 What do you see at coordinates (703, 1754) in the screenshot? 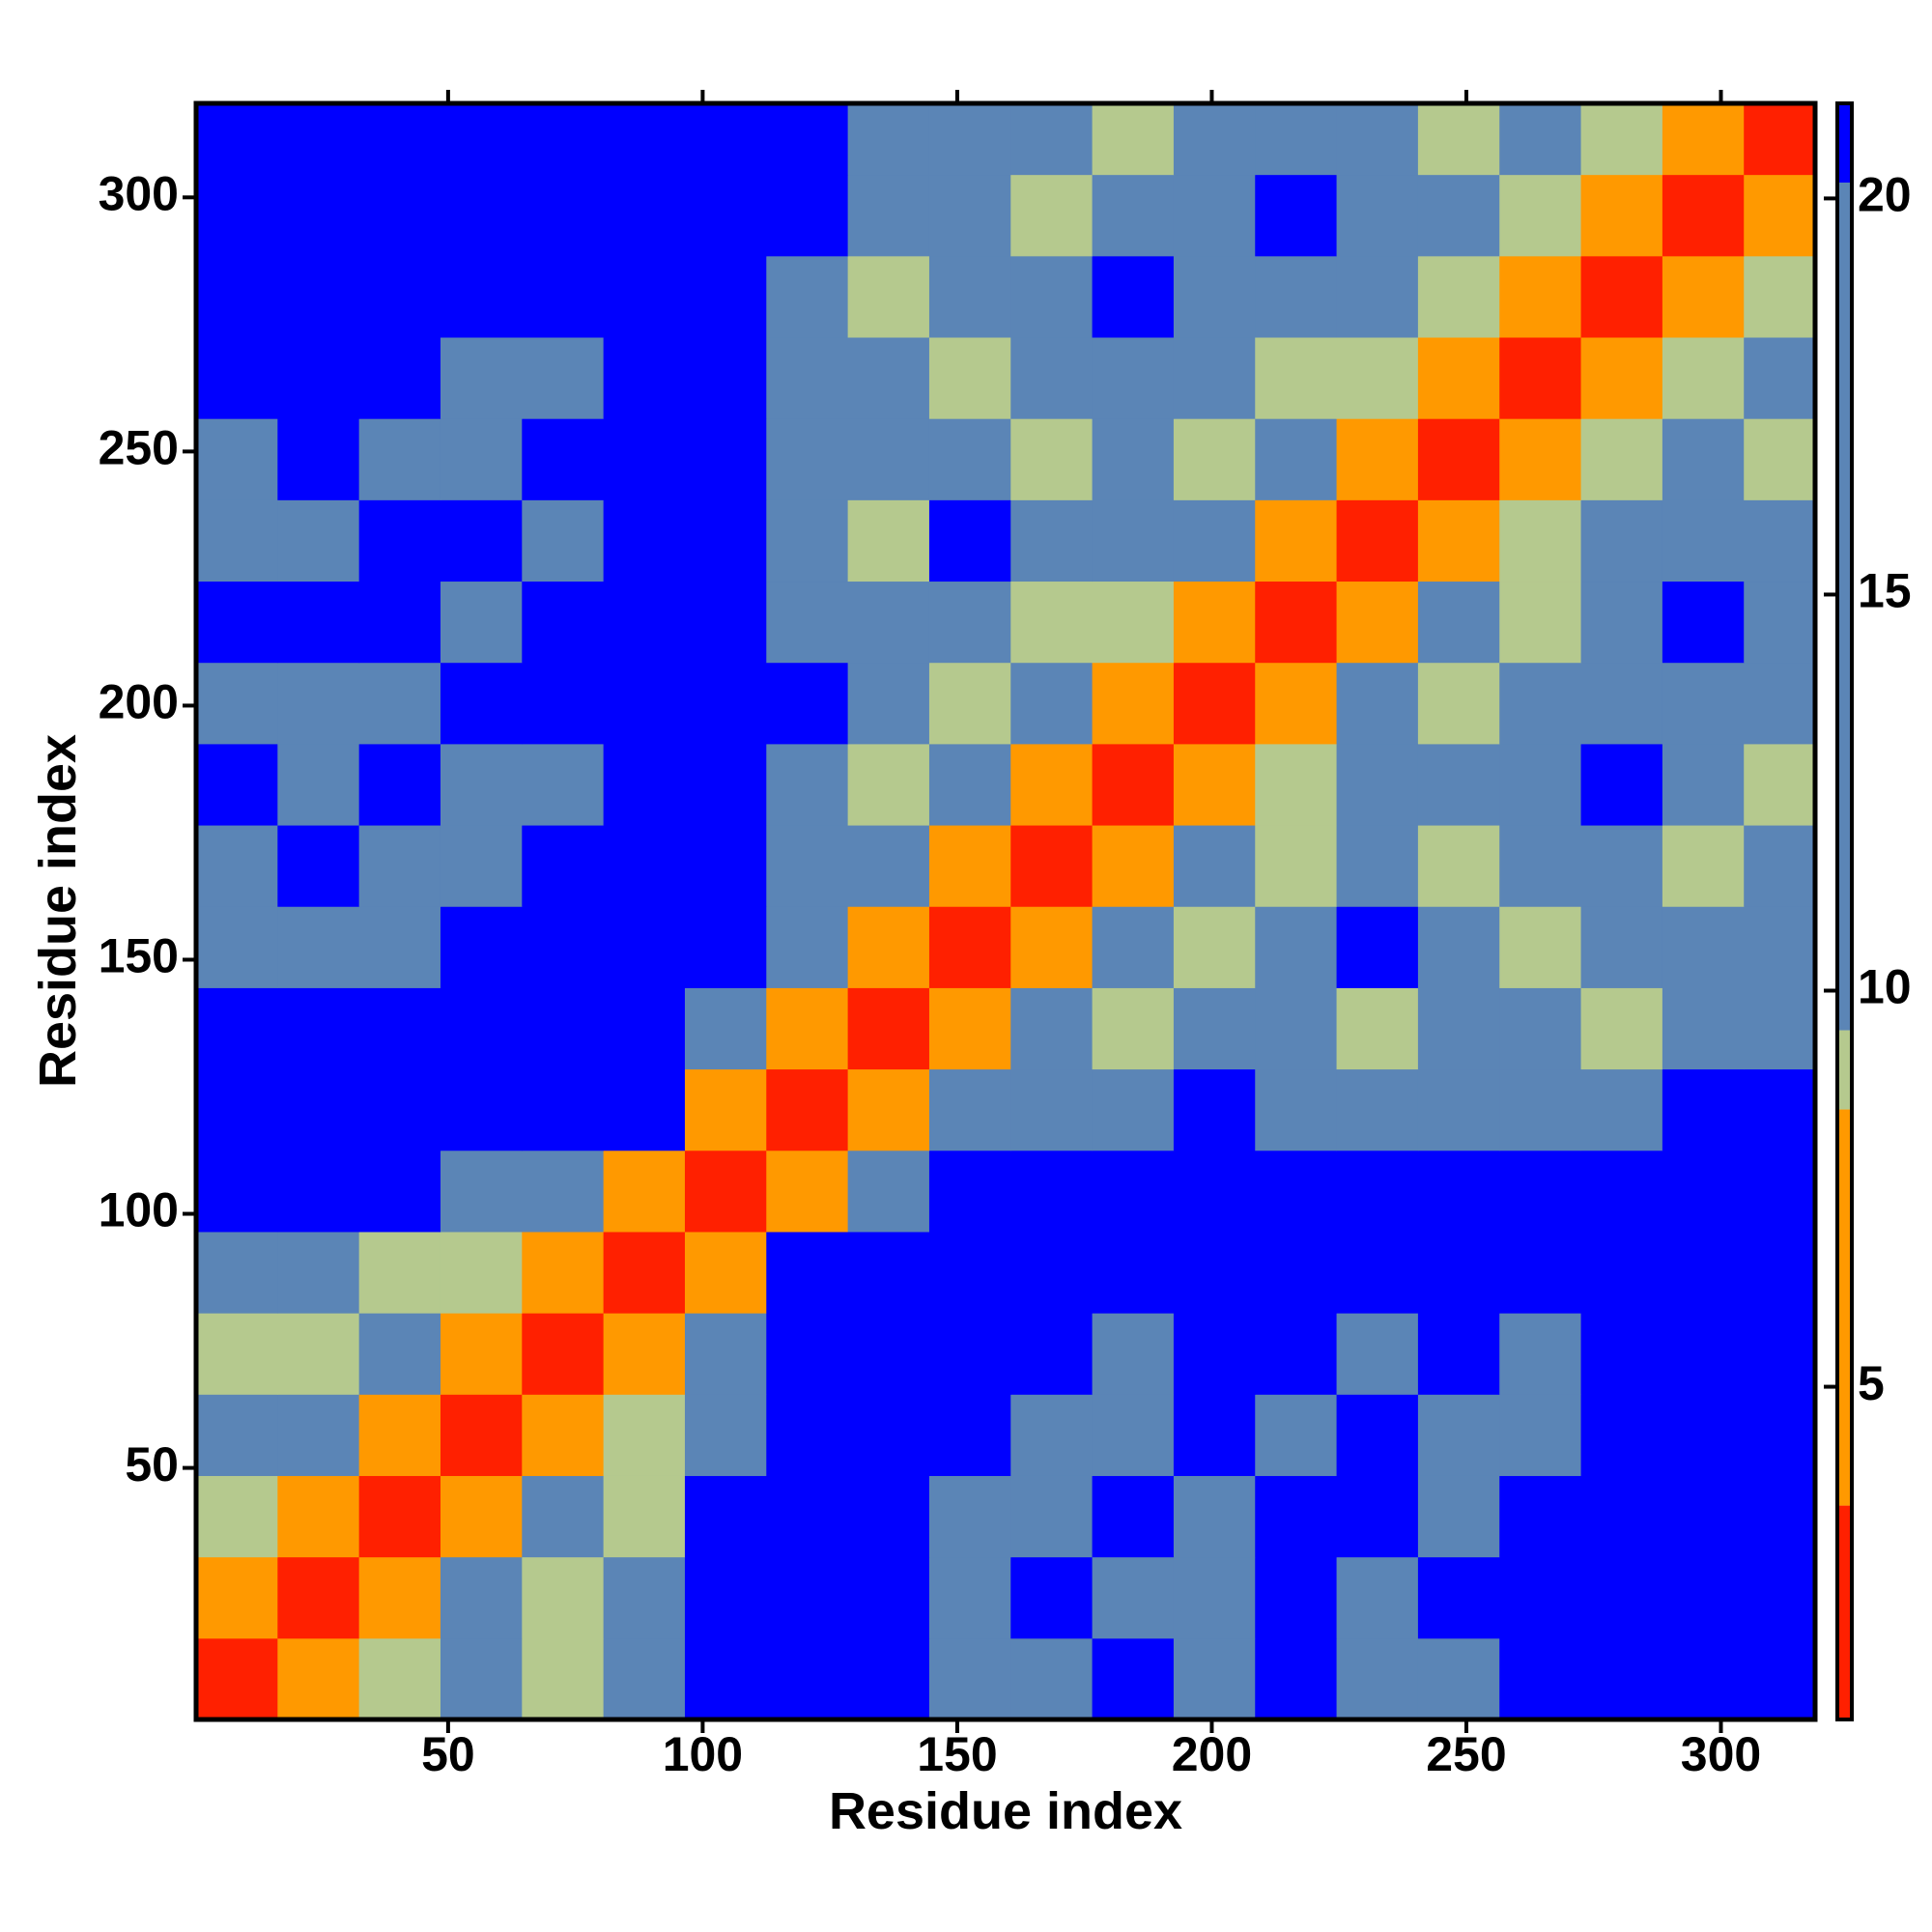
I see `x-tick-label: 100` at bounding box center [703, 1754].